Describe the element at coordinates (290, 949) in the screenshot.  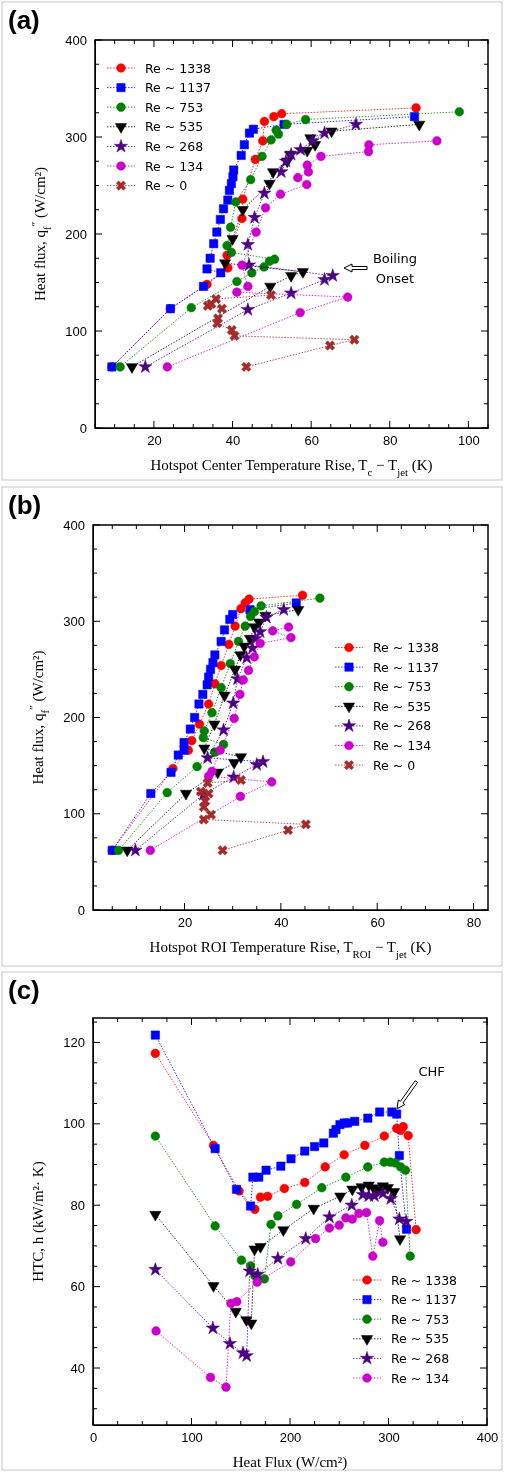
I see `x-axis-title: Hotspot ROI Temperature Rise, T$_{ROI}$ − T$_{jet}$ (K)` at that location.